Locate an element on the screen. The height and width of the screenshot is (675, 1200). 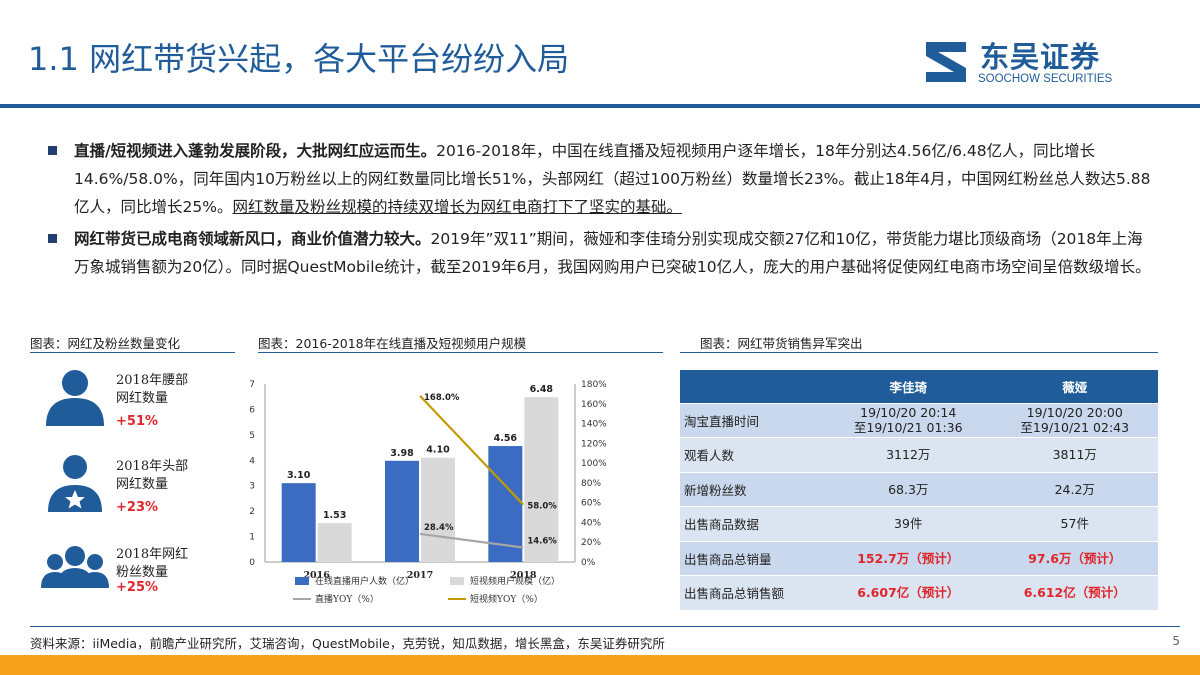
y2-tick-label: 60% is located at coordinates (591, 504).